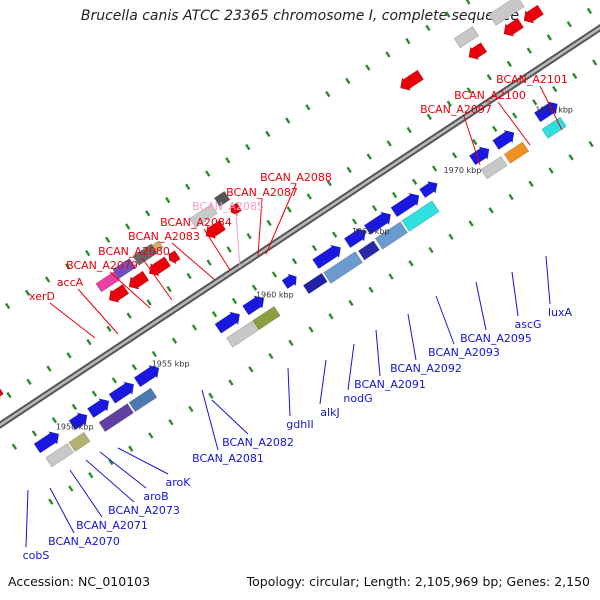 The width and height of the screenshot is (600, 600). I want to click on upper-gene-label: BCAN_A2083, so click(164, 236).